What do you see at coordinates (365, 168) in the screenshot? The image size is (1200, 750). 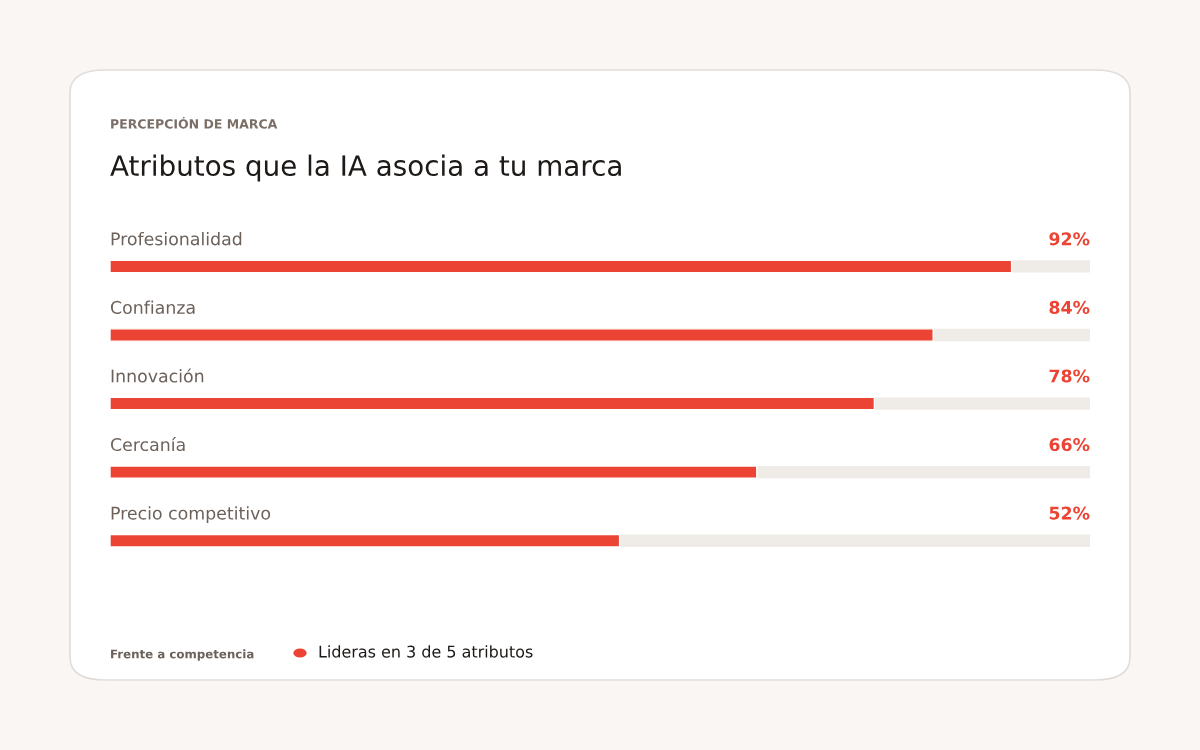 I see `chart-title: Atributos que la IA asocia a tu marca` at bounding box center [365, 168].